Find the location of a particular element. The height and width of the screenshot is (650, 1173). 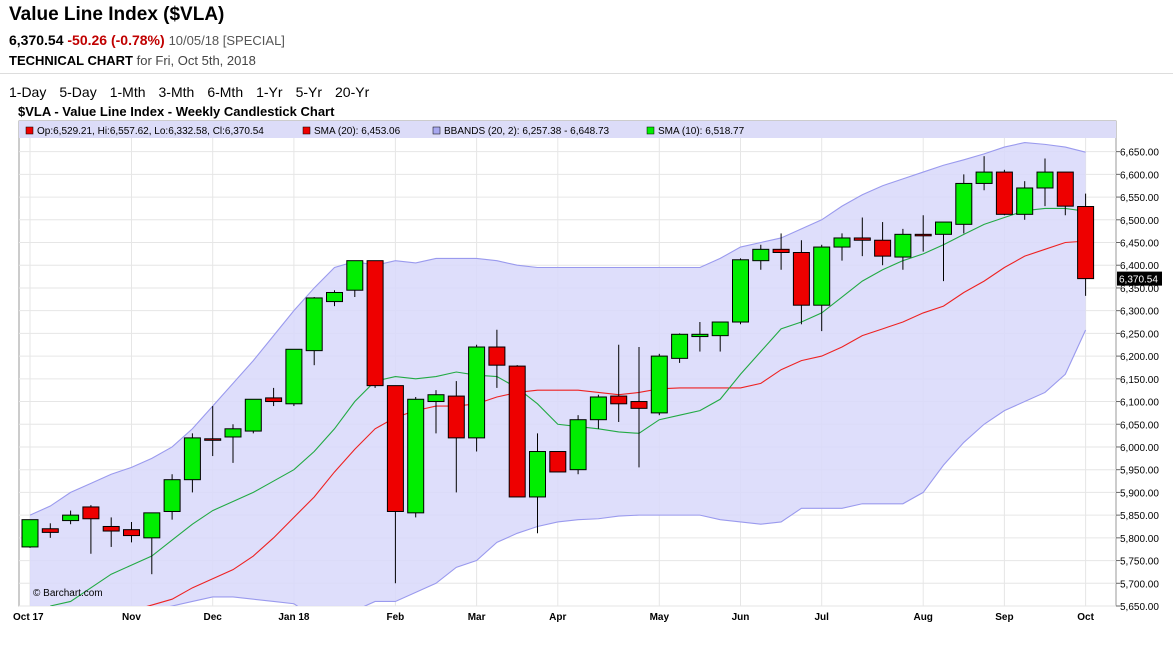

last-price: 6,370.54 is located at coordinates (36, 40).